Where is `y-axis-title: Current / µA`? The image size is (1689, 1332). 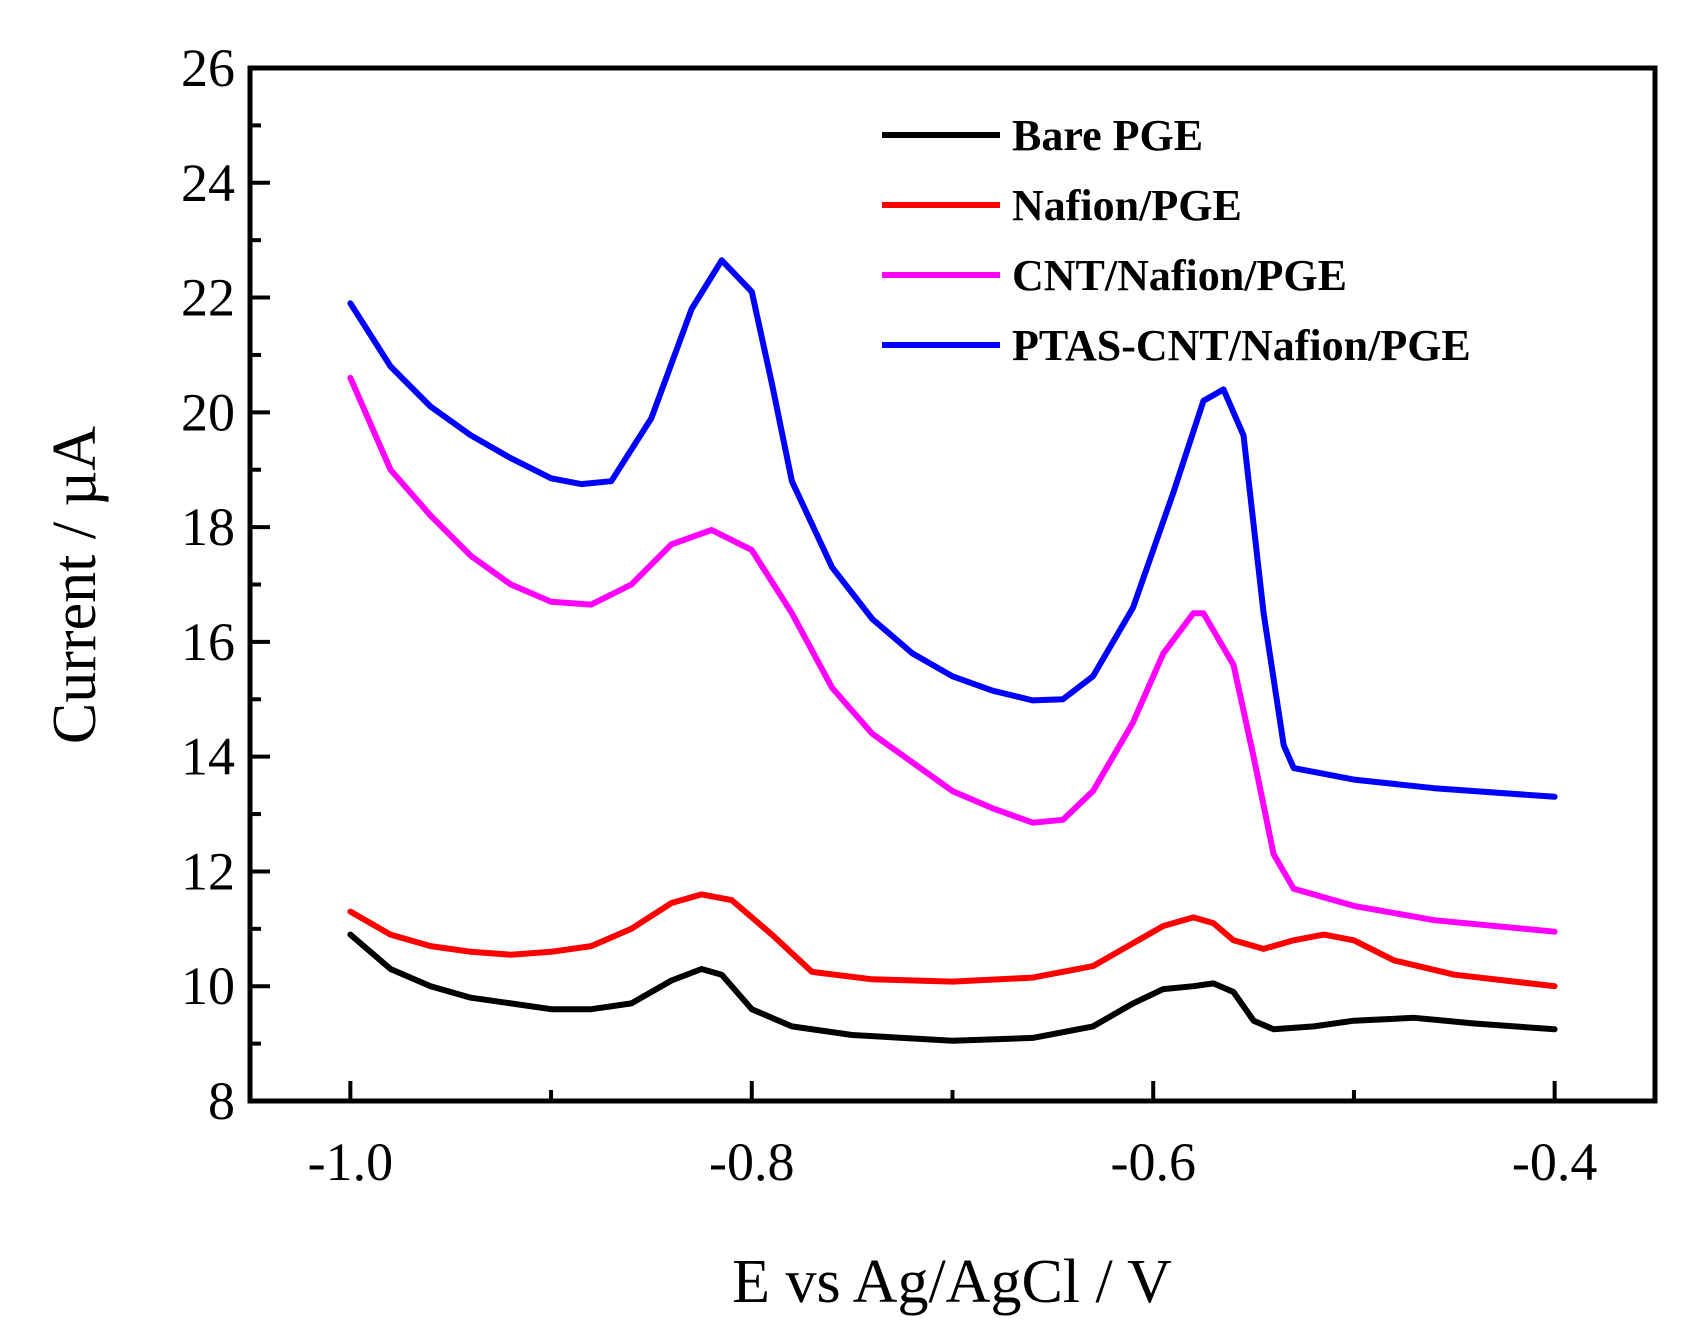 y-axis-title: Current / µA is located at coordinates (75, 585).